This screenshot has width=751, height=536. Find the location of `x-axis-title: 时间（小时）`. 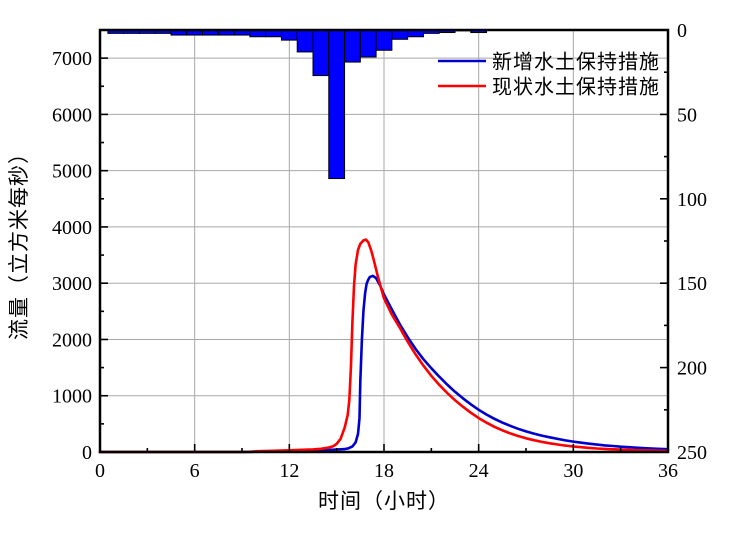

x-axis-title: 时间（小时） is located at coordinates (384, 501).